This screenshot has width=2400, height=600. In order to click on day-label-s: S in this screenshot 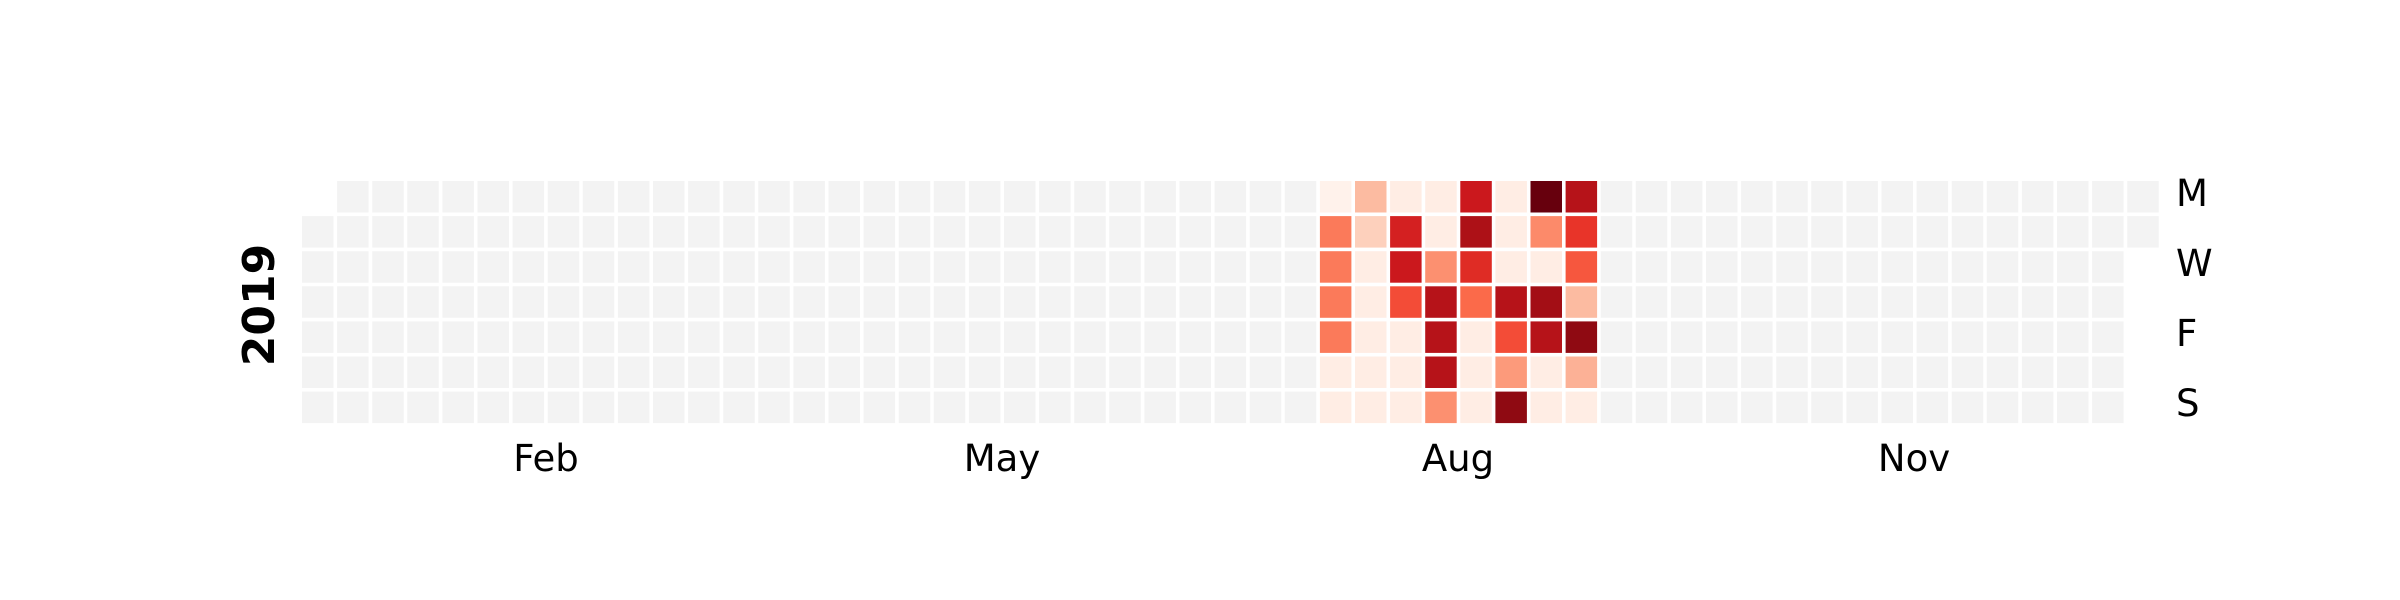, I will do `click(2188, 403)`.